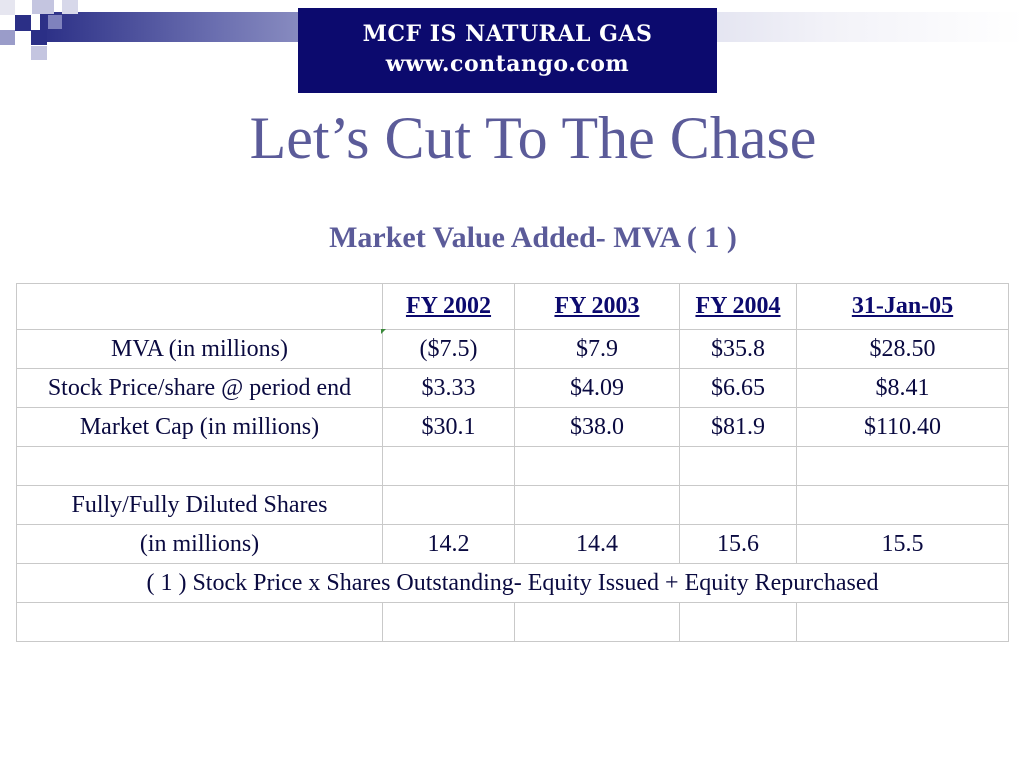 The image size is (1024, 768). What do you see at coordinates (597, 388) in the screenshot?
I see `table-cell: $4.09` at bounding box center [597, 388].